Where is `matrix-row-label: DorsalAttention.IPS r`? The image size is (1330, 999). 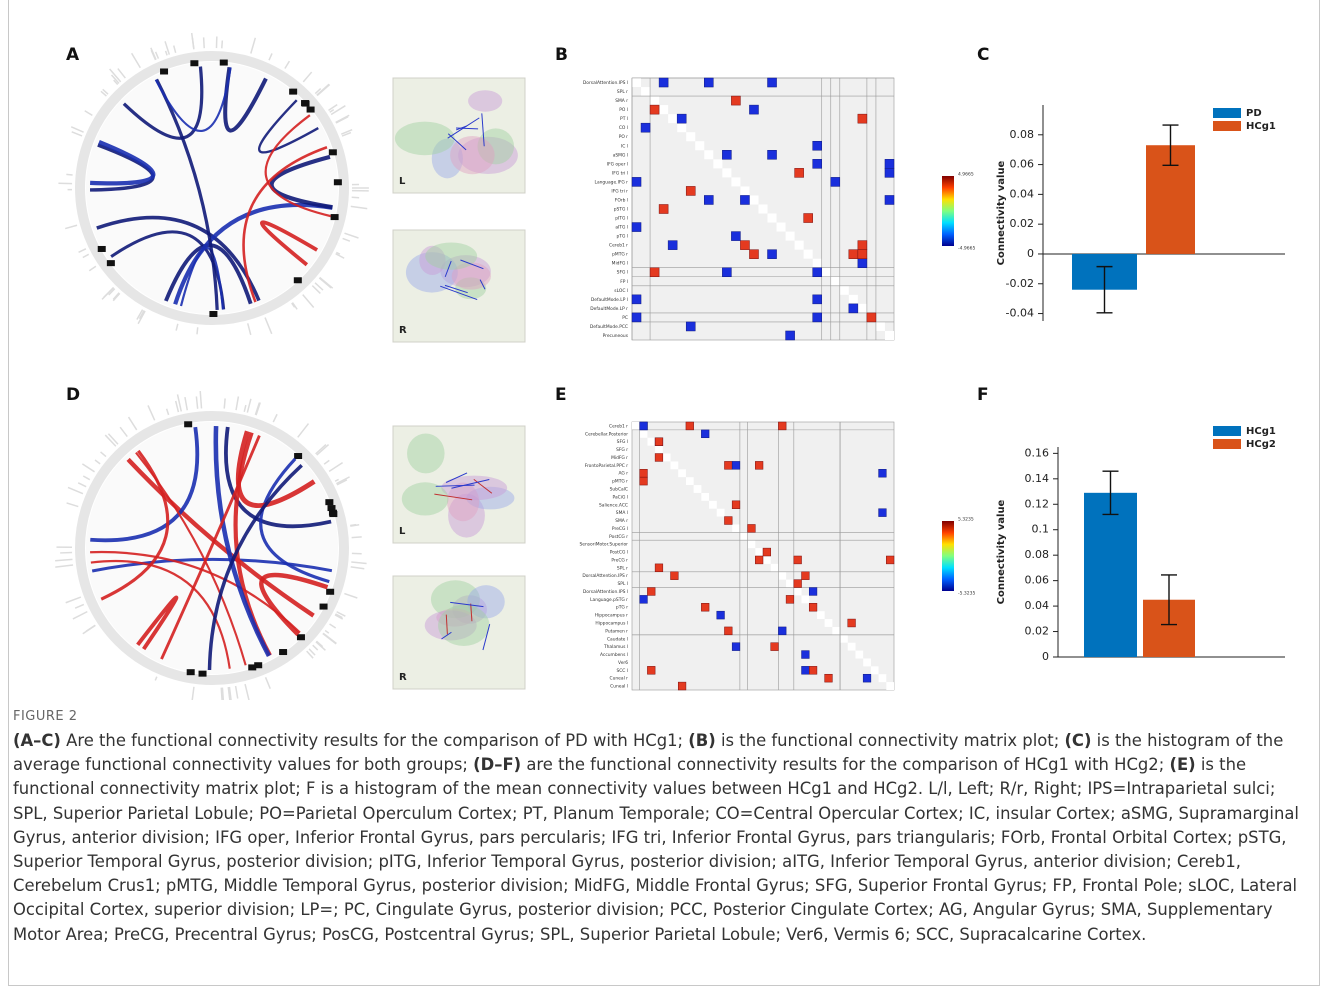 matrix-row-label: DorsalAttention.IPS r is located at coordinates (605, 576).